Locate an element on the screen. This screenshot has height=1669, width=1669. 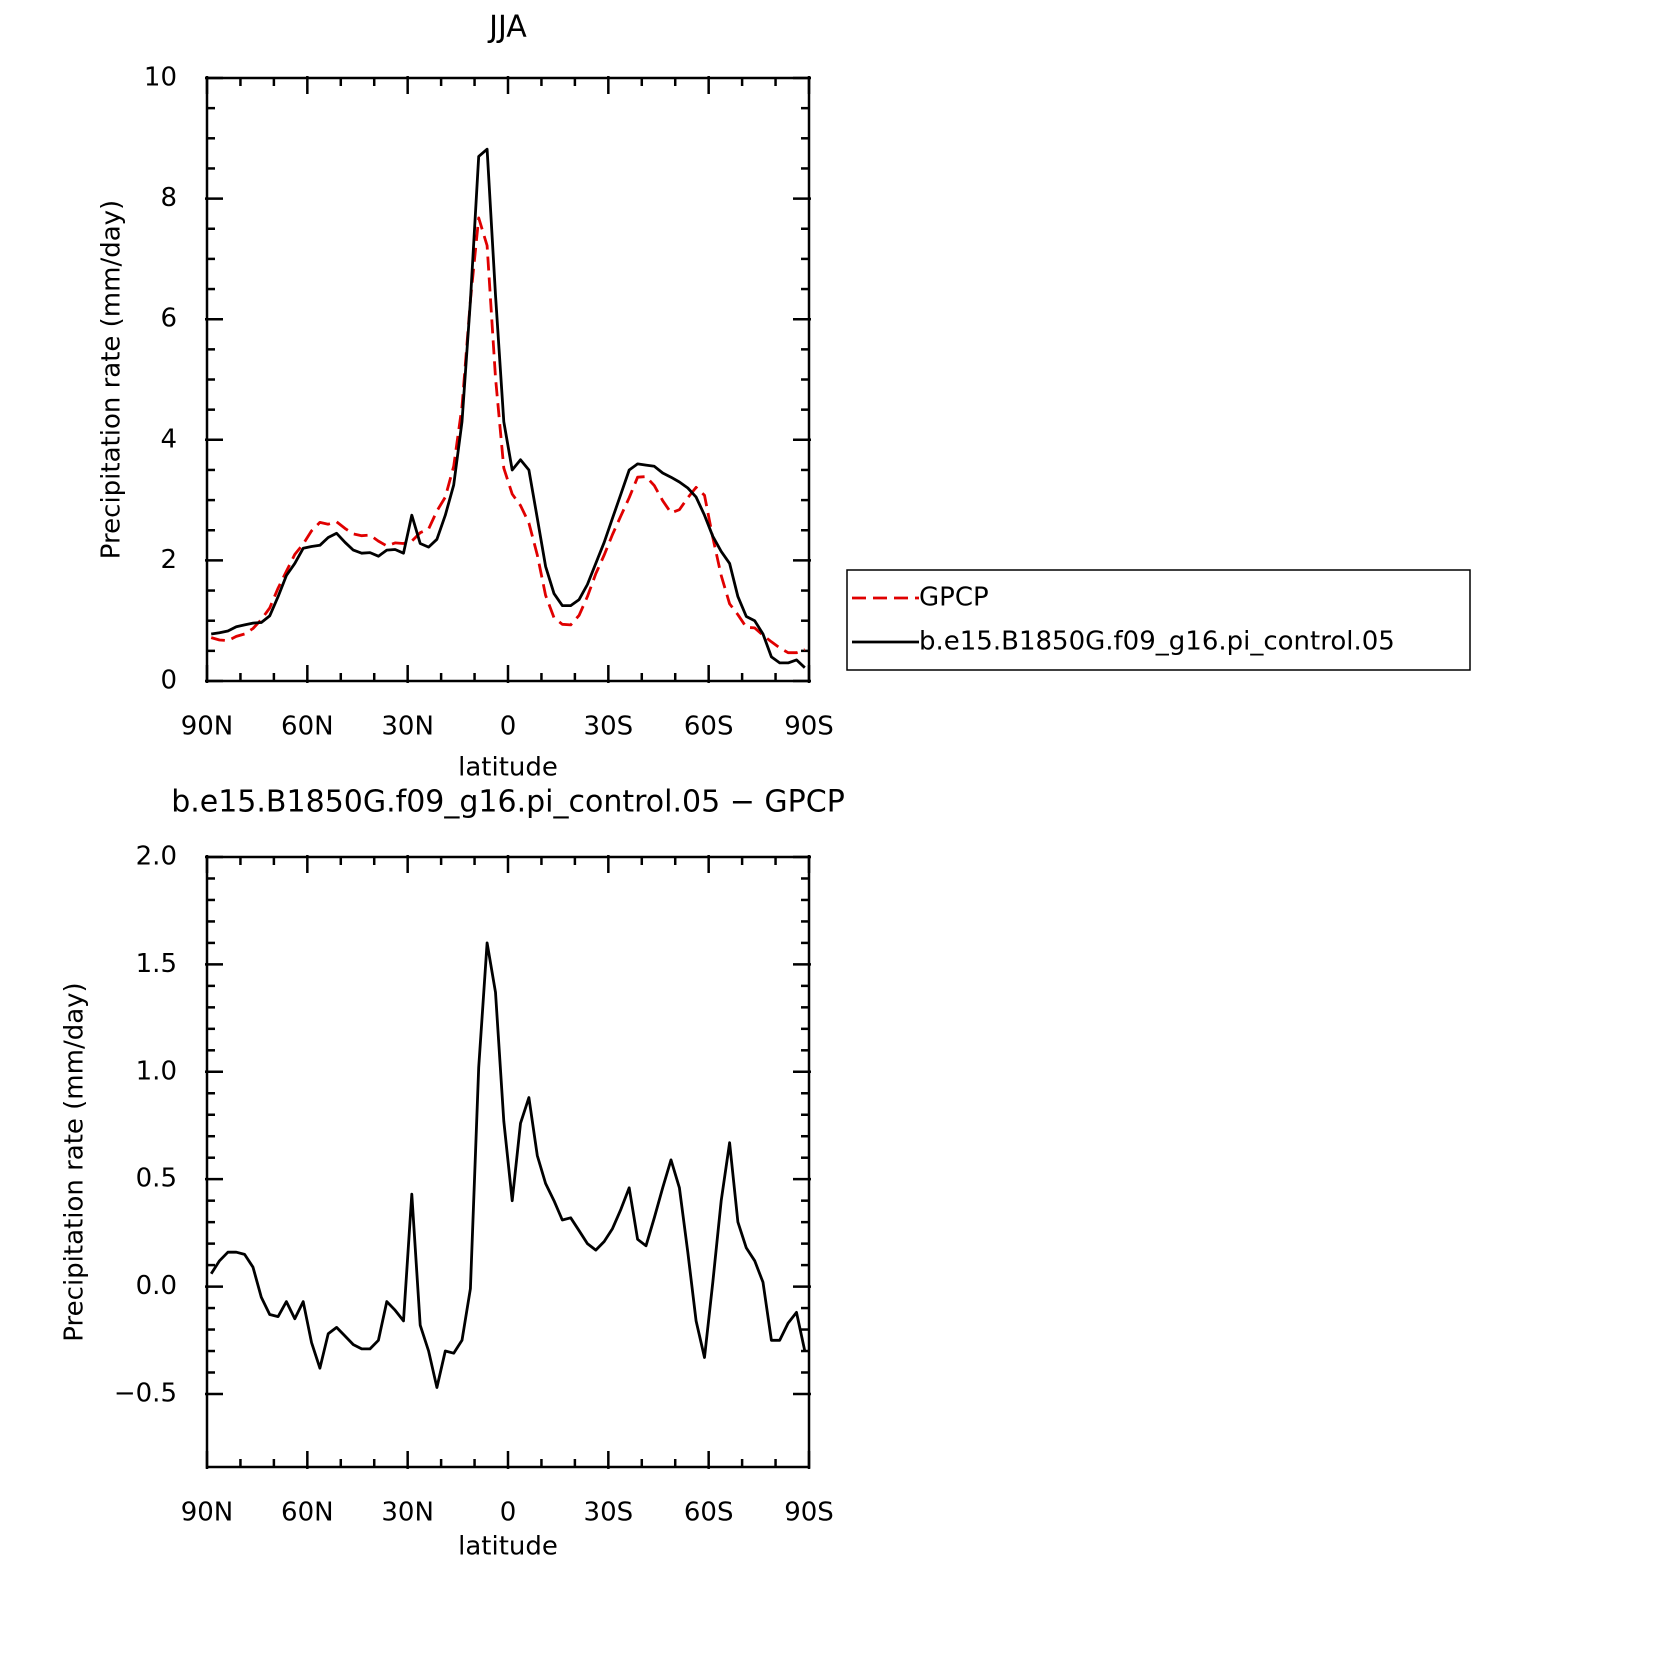
legend-label: b.e15.B1850G.f09_g16.pi_control.05 is located at coordinates (1157, 642).